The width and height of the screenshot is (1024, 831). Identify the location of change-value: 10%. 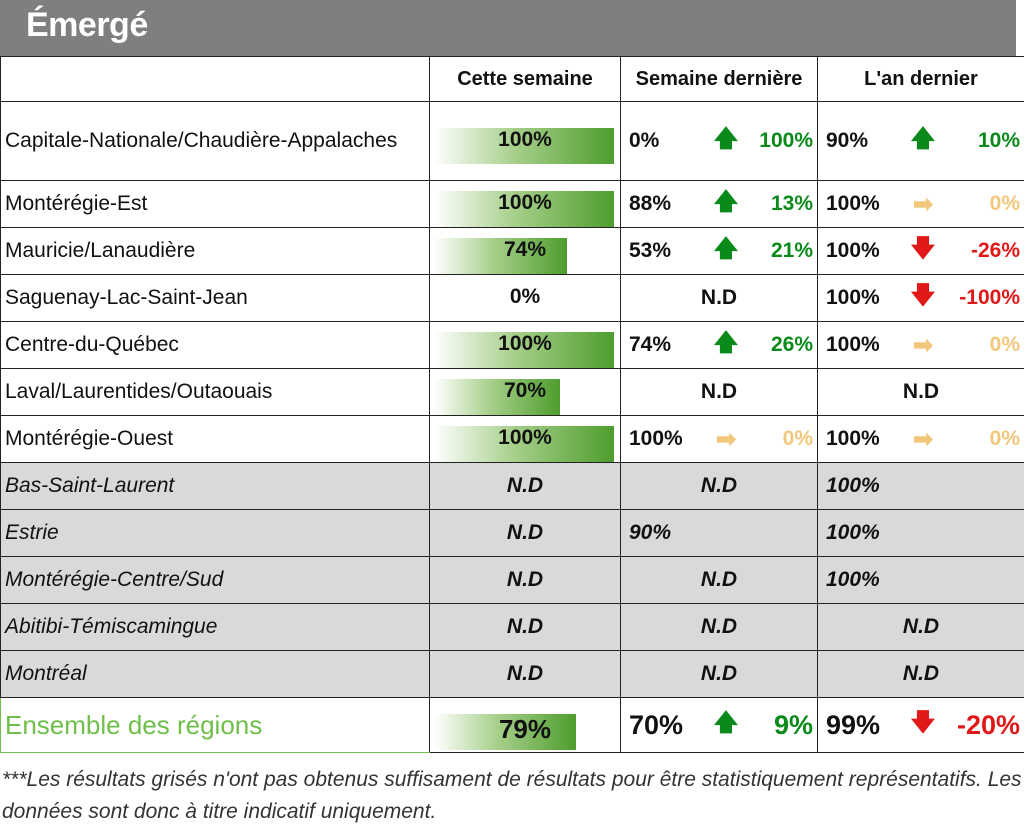
(998, 140).